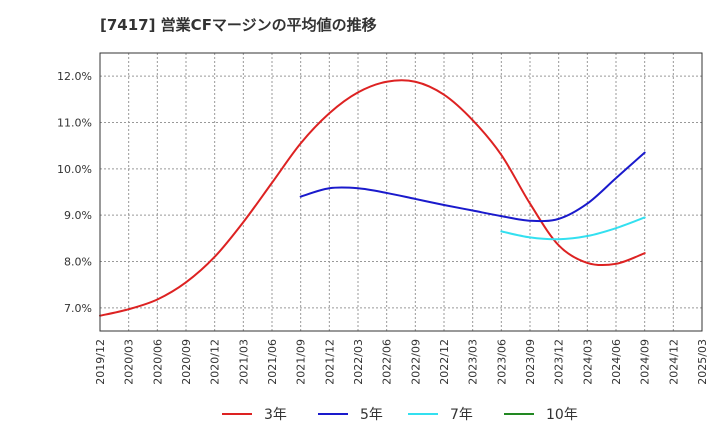 The width and height of the screenshot is (720, 440). What do you see at coordinates (74, 169) in the screenshot?
I see `y-tick-label: 10.0%` at bounding box center [74, 169].